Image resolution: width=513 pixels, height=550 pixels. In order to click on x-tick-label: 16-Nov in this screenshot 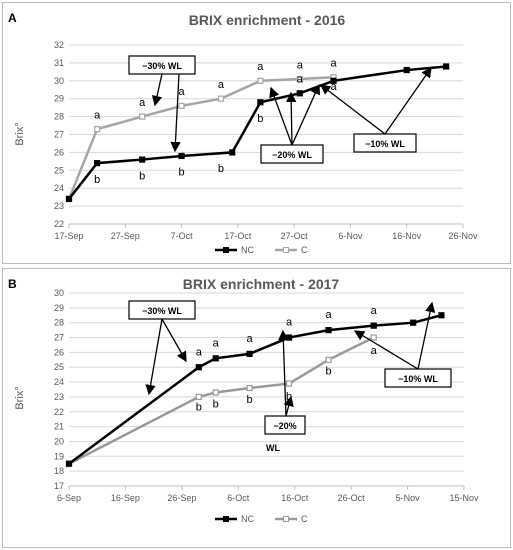, I will do `click(407, 236)`.